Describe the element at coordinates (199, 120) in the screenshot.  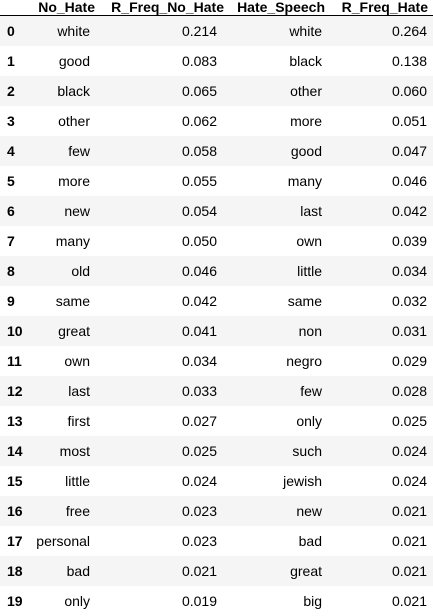
I see `cell-r-freq-no-hate: 0.062` at that location.